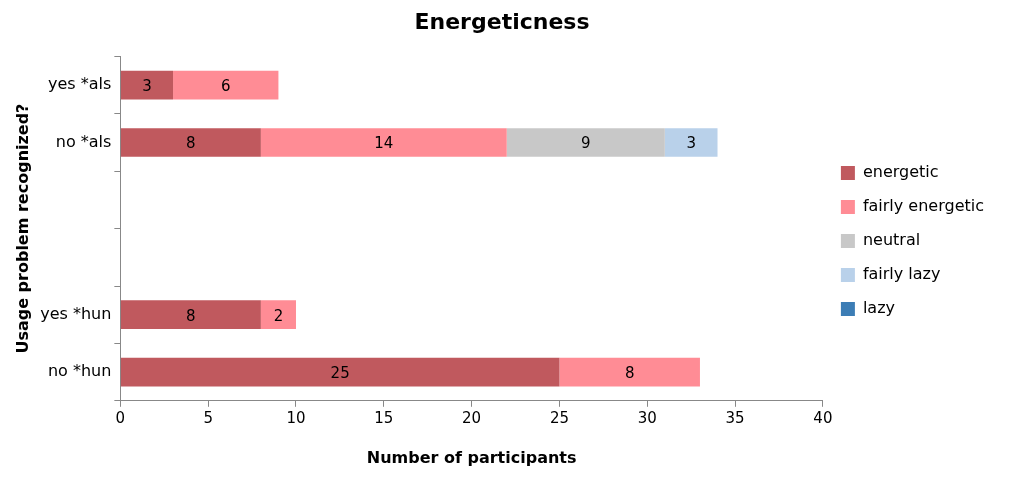 The image size is (1014, 482). What do you see at coordinates (471, 457) in the screenshot?
I see `x-axis-title: Number of participants` at bounding box center [471, 457].